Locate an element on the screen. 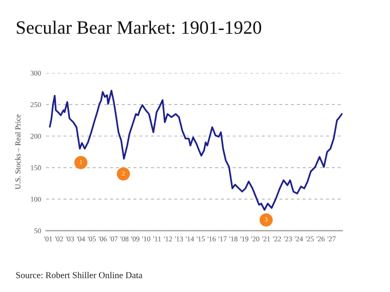 This screenshot has height=292, width=390. chart-title: Secular Bear Market: 1901-1920 is located at coordinates (139, 27).